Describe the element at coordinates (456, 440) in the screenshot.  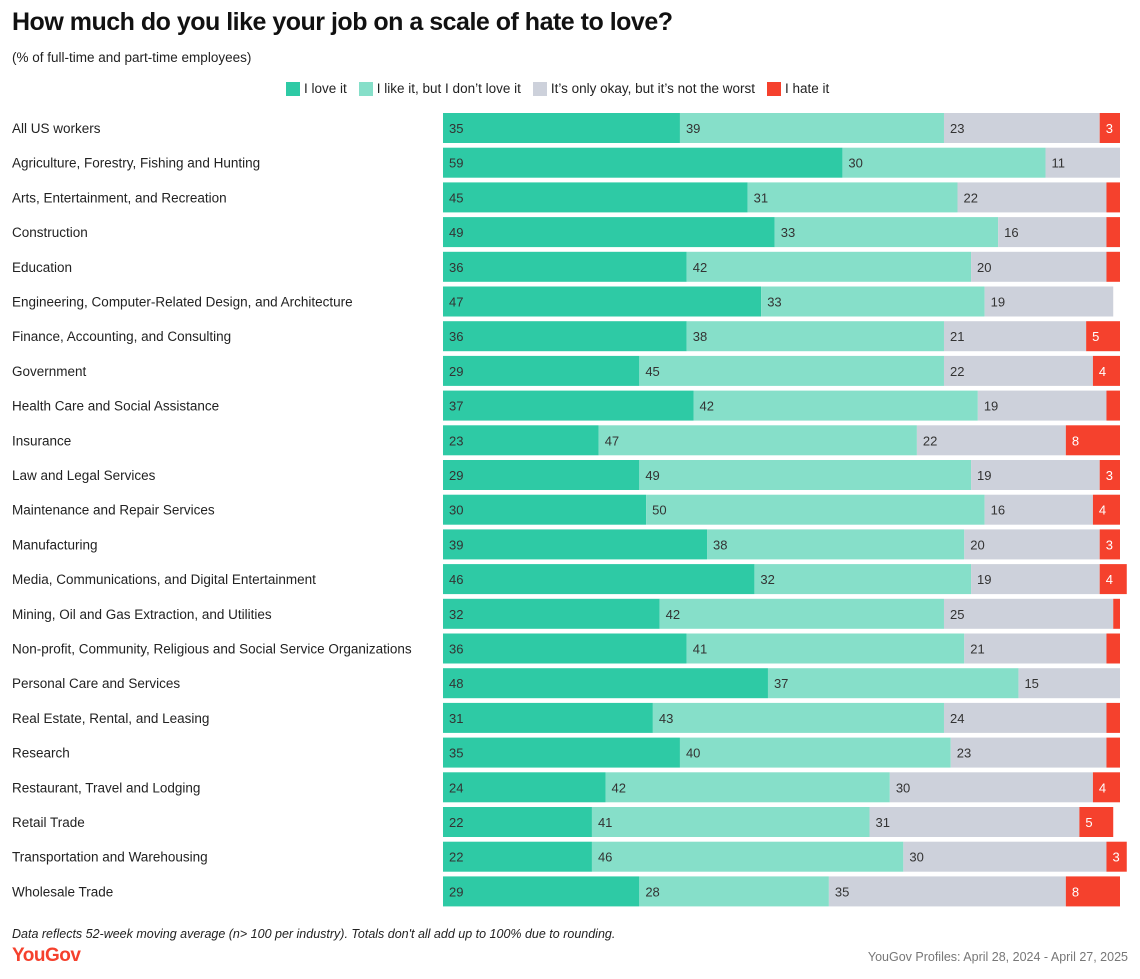
I see `data-label: 23` at that location.